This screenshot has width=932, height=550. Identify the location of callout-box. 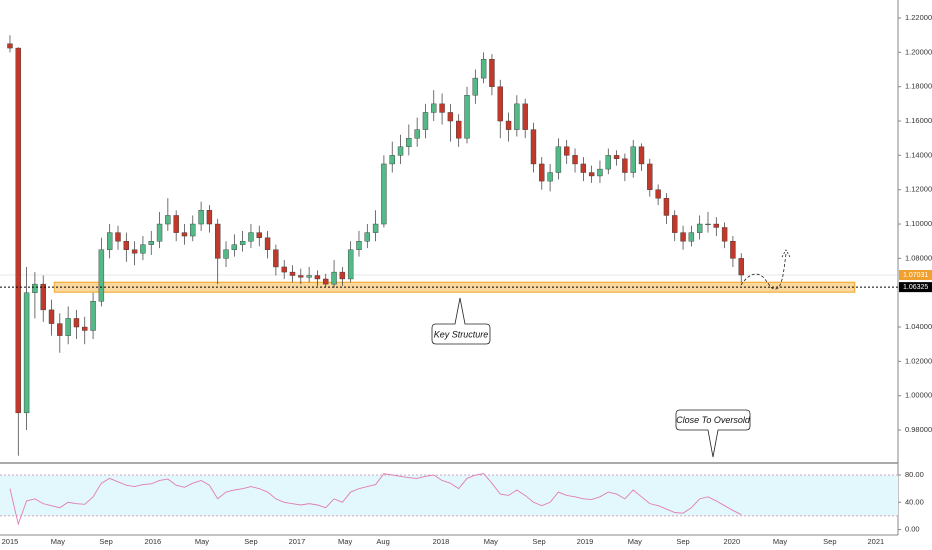
(713, 433).